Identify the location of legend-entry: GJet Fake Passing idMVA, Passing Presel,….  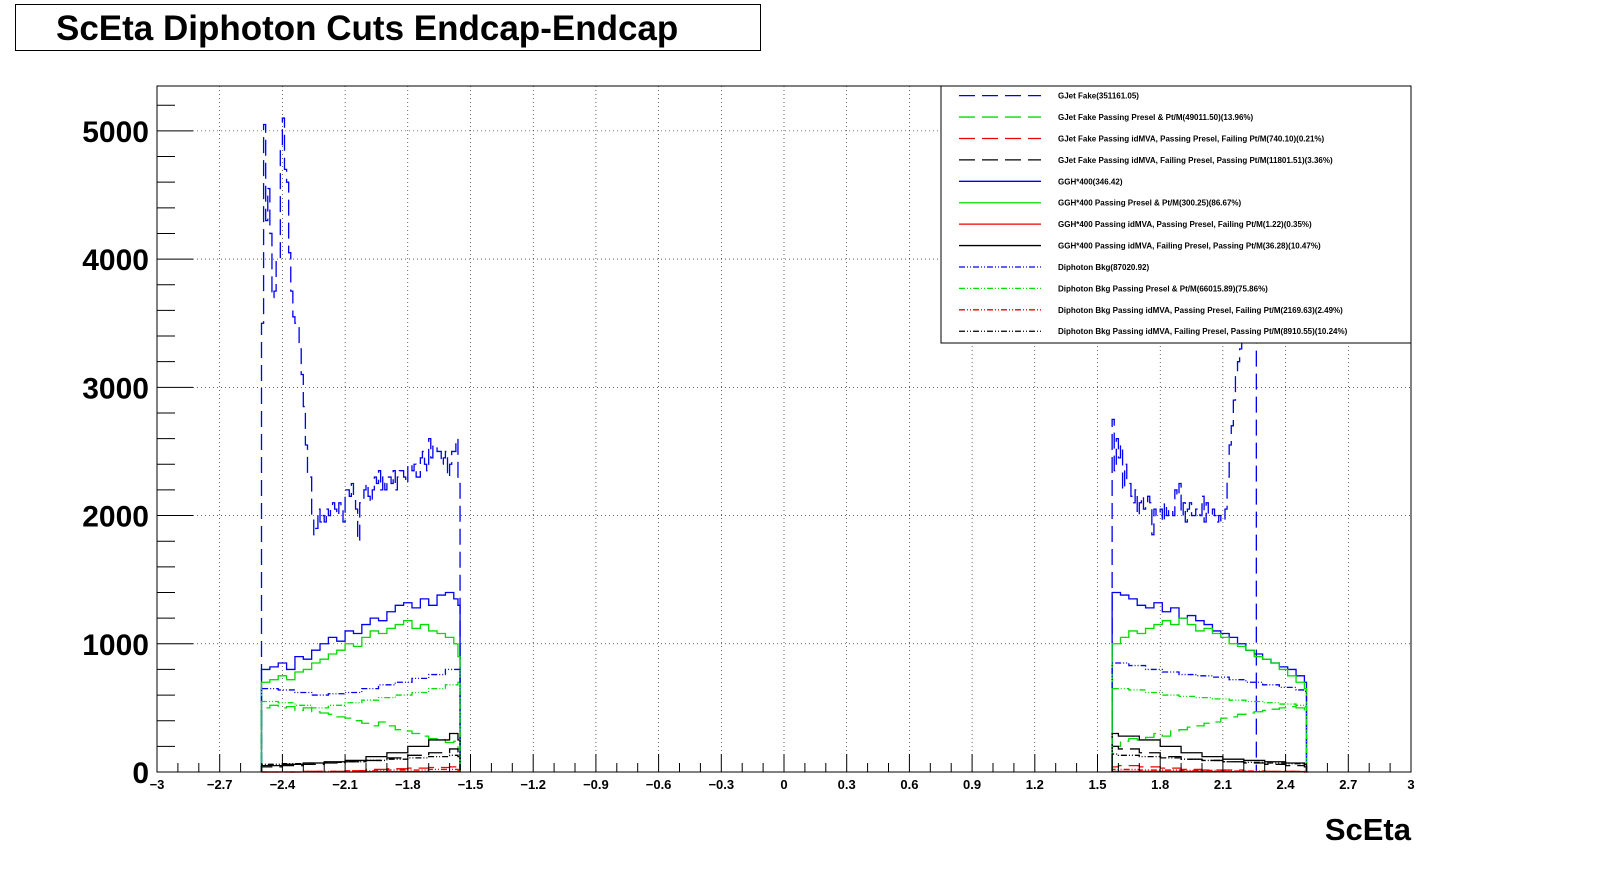
(1191, 138).